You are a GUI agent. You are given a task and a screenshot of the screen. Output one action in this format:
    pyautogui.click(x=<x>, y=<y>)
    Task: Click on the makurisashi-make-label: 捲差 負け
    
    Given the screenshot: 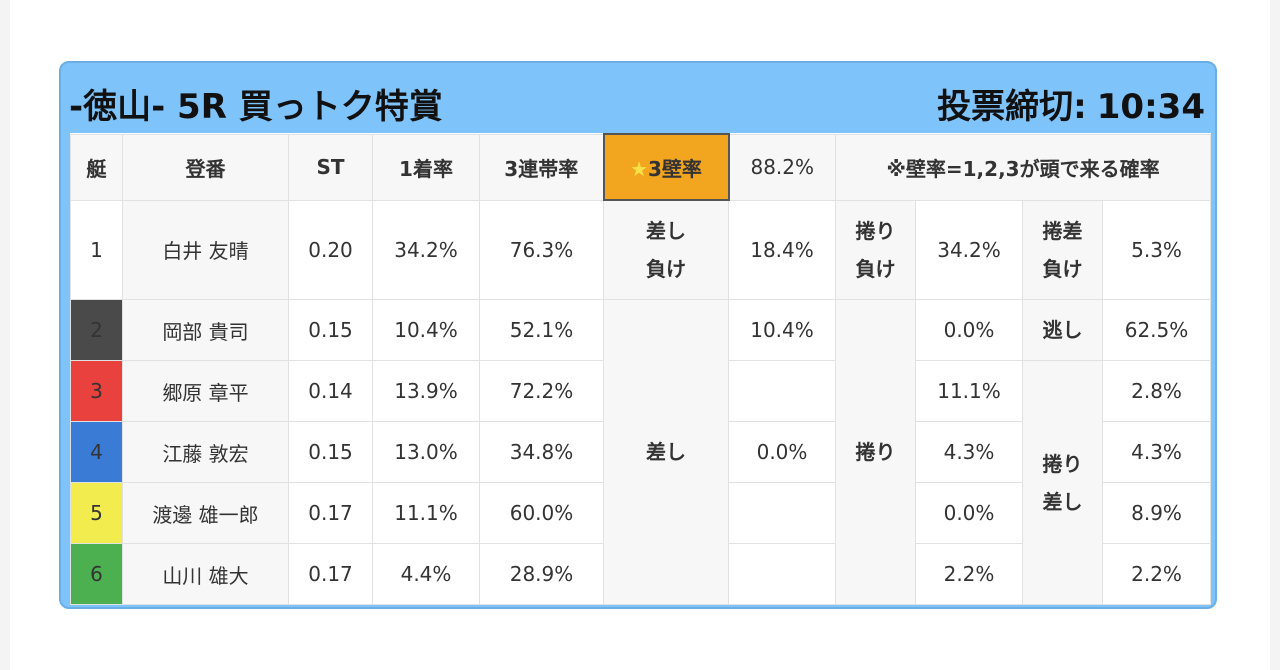 What is the action you would take?
    pyautogui.click(x=1062, y=249)
    